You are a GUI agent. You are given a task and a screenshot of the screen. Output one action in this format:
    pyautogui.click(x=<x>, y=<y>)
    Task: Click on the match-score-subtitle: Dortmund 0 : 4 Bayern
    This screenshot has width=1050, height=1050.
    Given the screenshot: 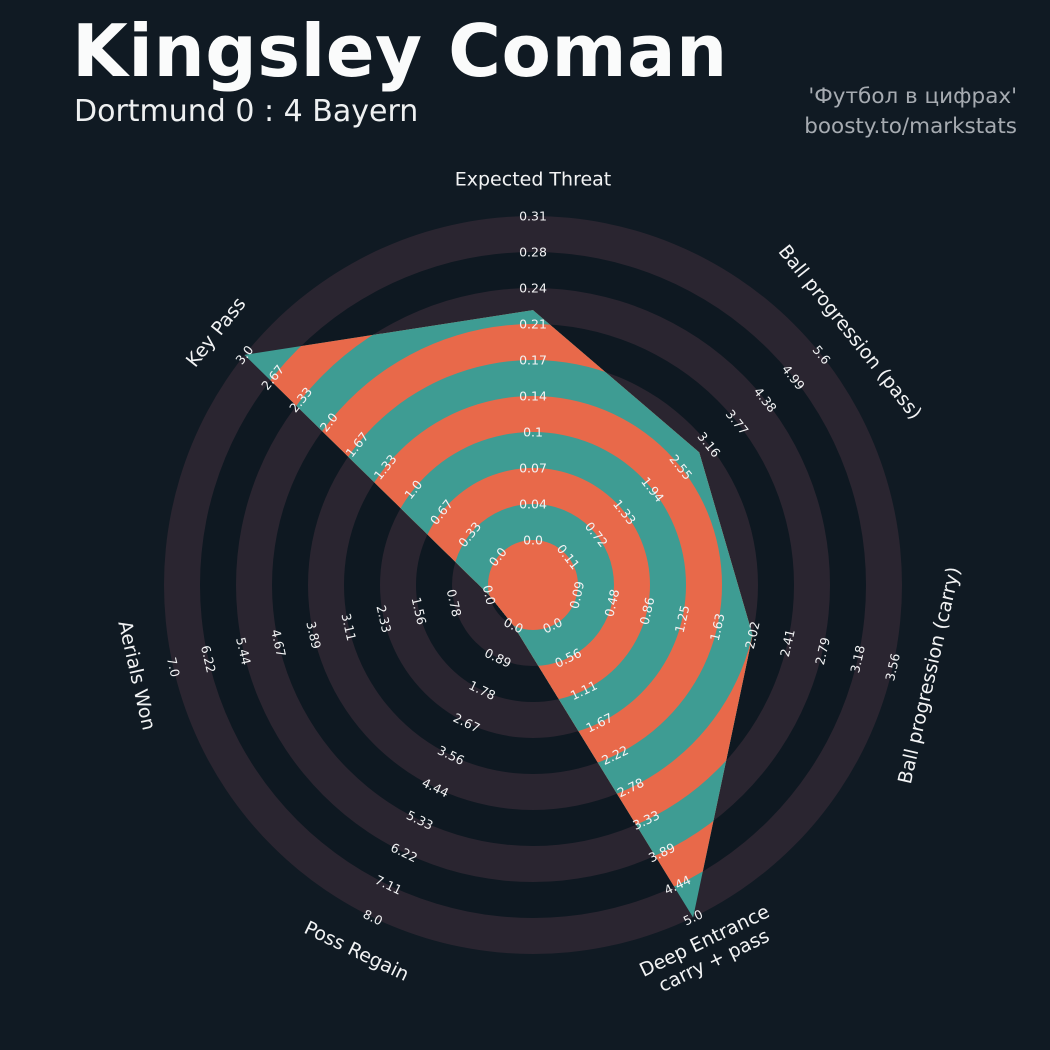 What is the action you would take?
    pyautogui.click(x=246, y=111)
    